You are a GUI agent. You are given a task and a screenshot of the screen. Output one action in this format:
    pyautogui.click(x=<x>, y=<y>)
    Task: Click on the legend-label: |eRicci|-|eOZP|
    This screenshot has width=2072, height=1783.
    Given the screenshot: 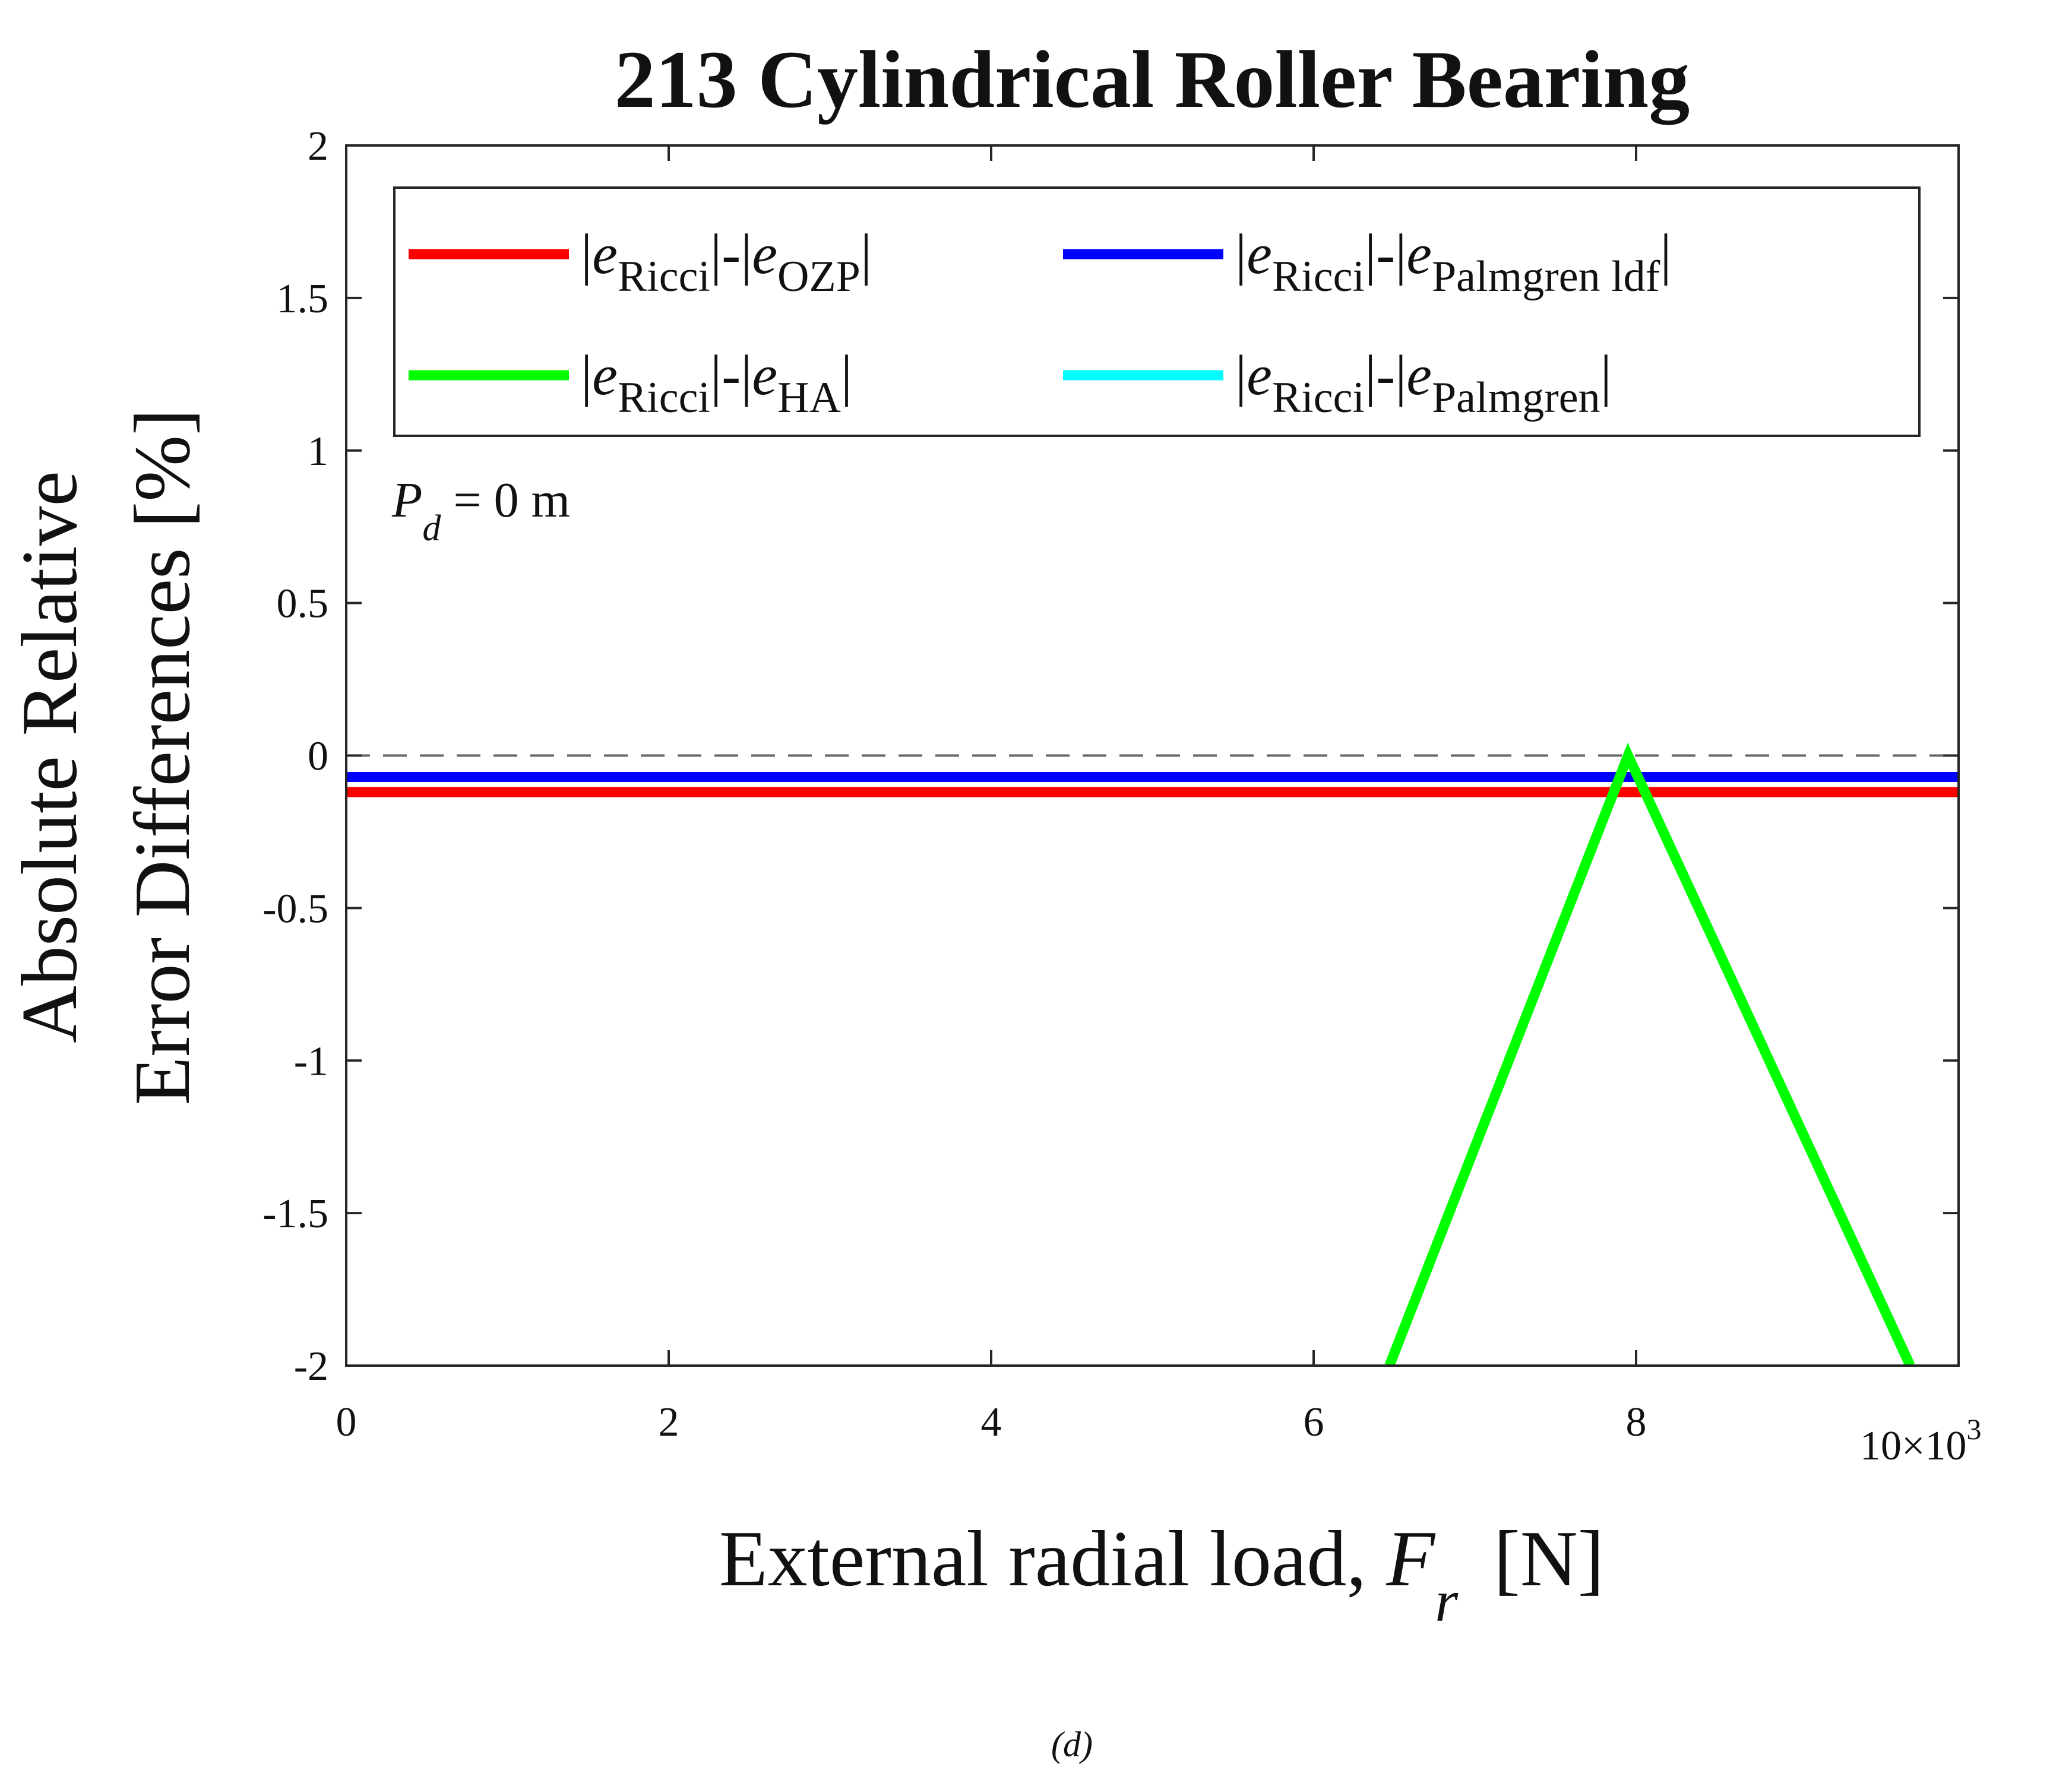 What is the action you would take?
    pyautogui.click(x=726, y=261)
    